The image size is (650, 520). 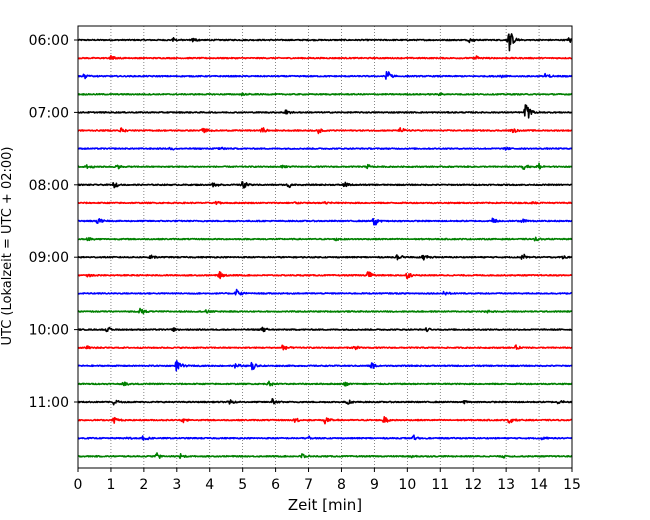 What do you see at coordinates (539, 485) in the screenshot?
I see `x-tick-label: 14` at bounding box center [539, 485].